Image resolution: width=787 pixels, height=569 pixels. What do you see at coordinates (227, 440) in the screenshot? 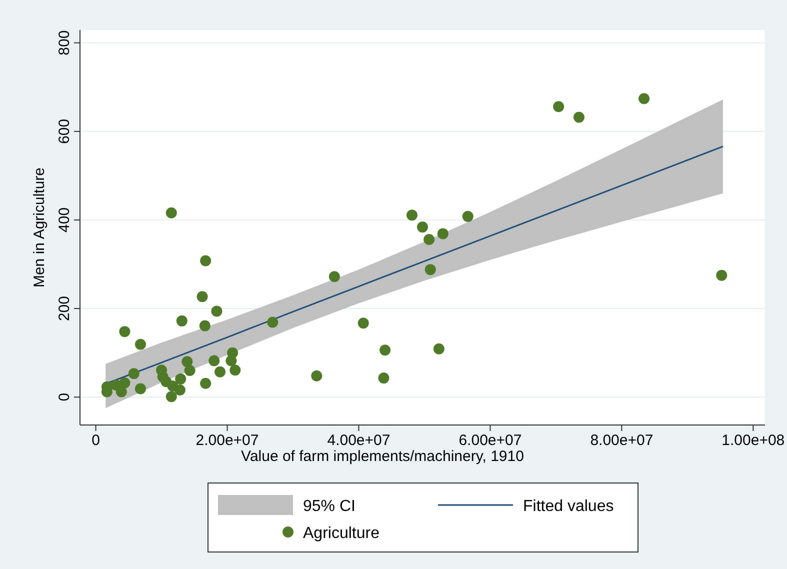
I see `x-tick-label: 2.00e+07` at bounding box center [227, 440].